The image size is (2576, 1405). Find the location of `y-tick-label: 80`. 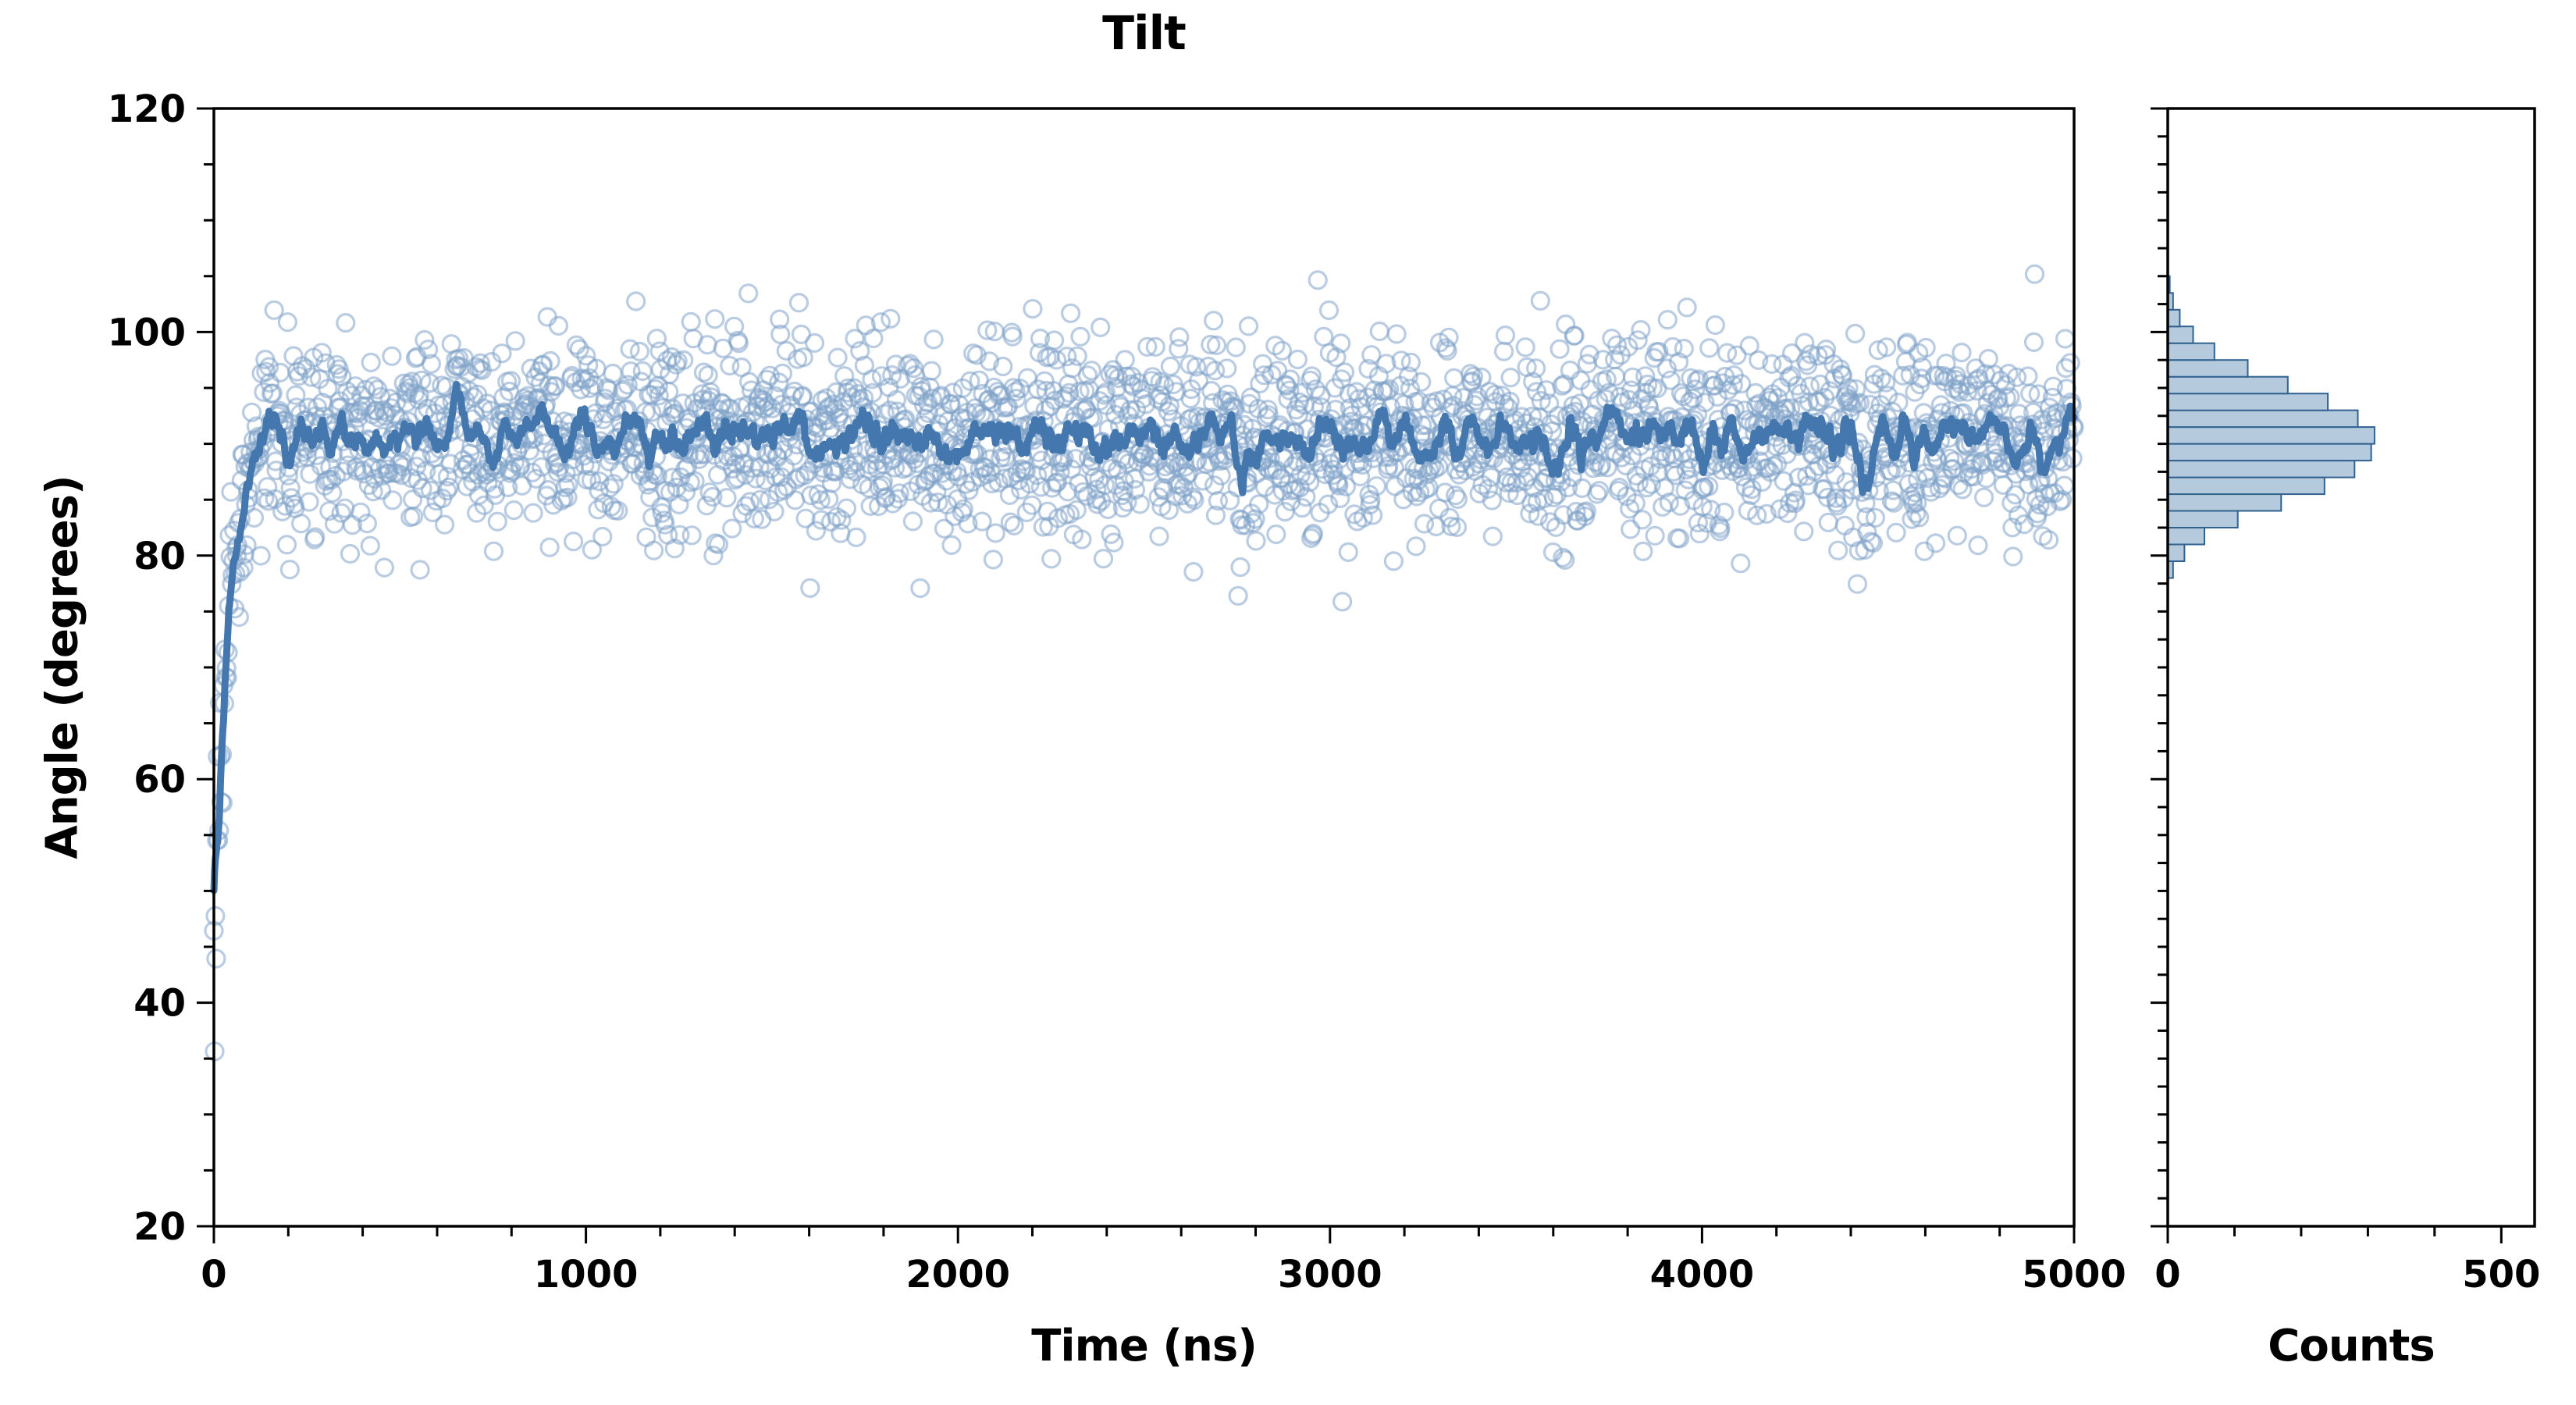

y-tick-label: 80 is located at coordinates (159, 556).